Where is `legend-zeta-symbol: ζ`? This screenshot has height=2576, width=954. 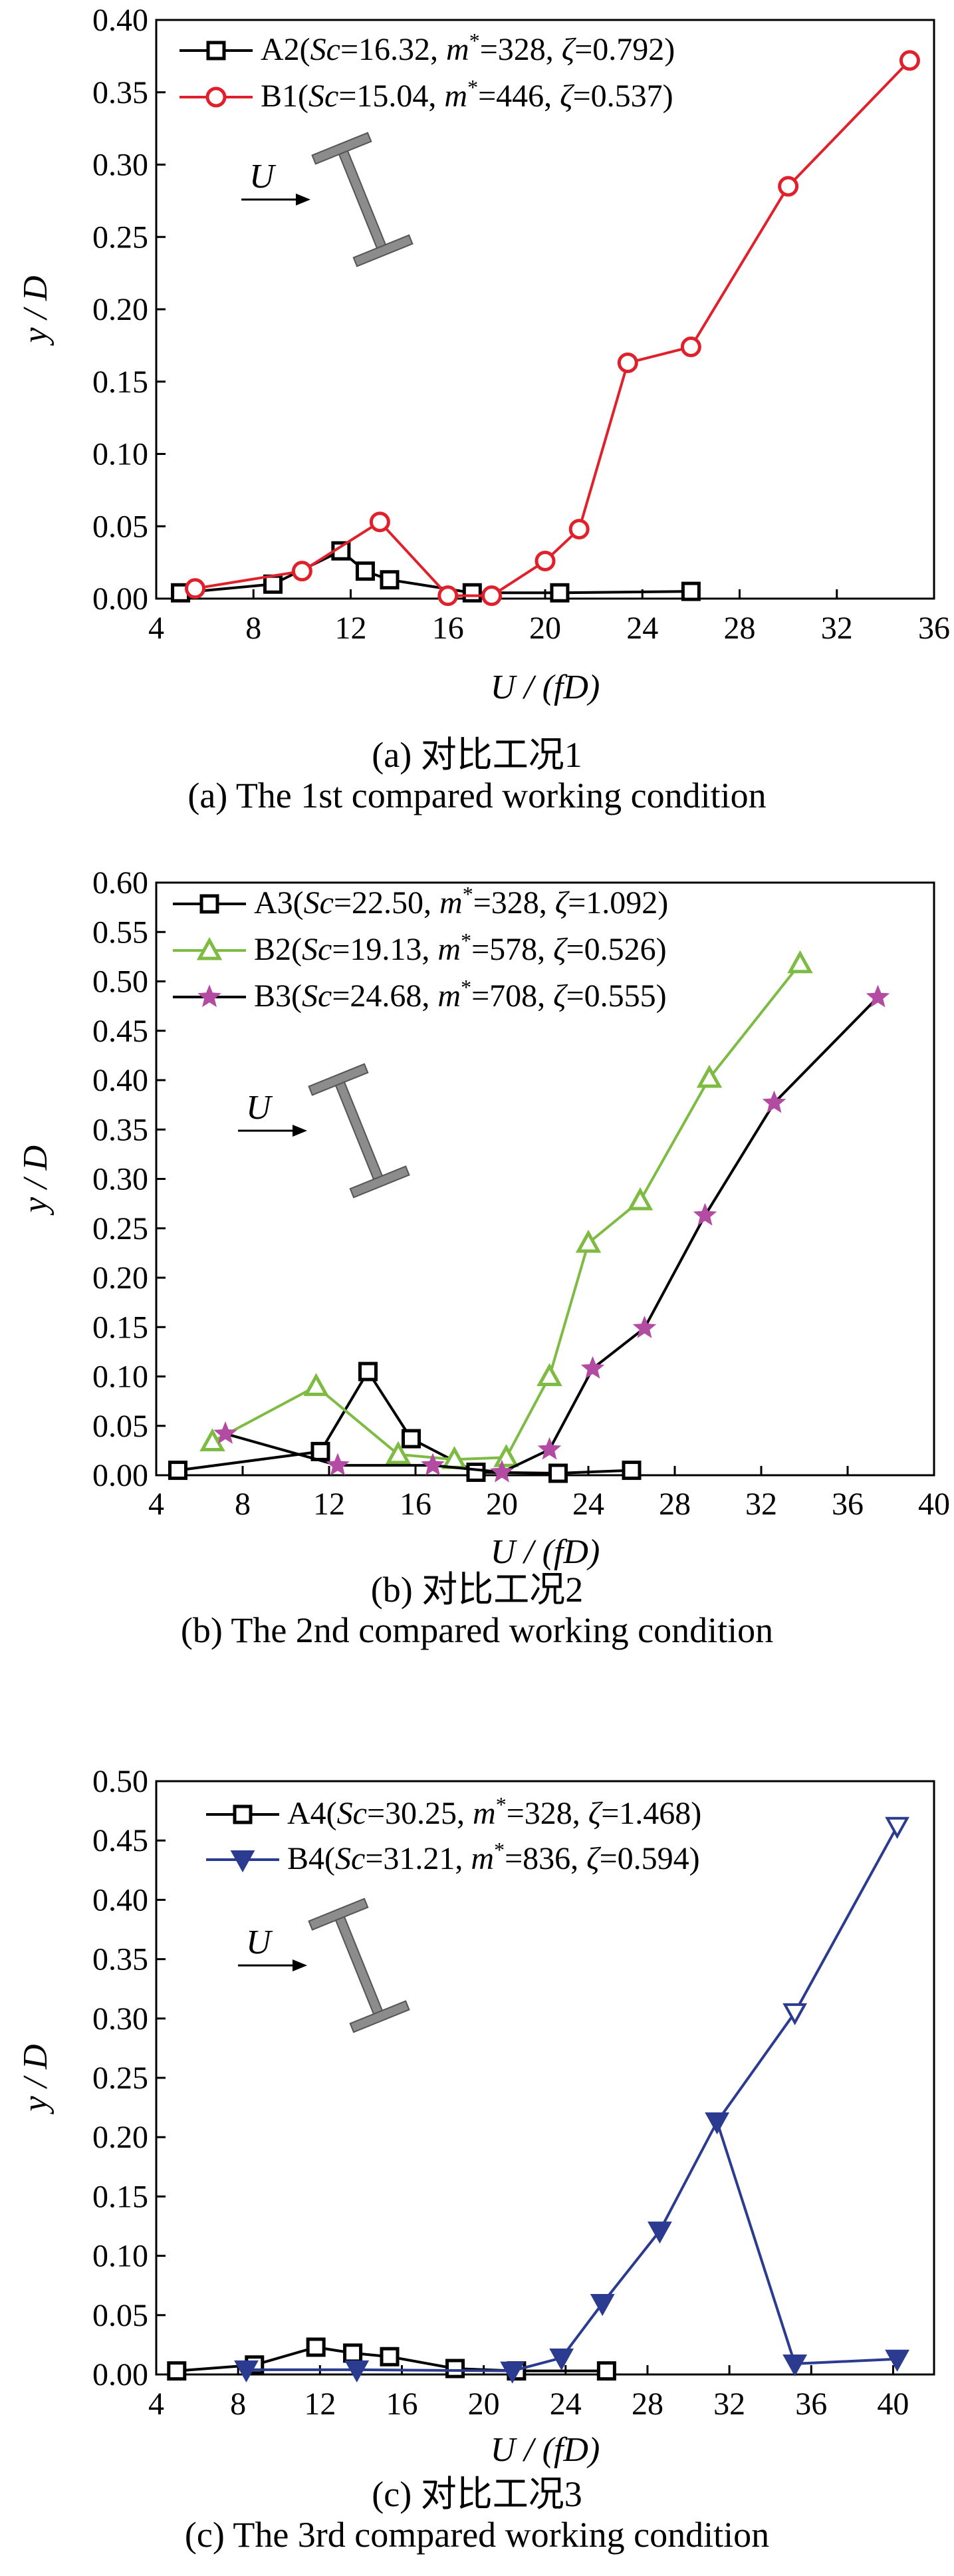 legend-zeta-symbol: ζ is located at coordinates (562, 903).